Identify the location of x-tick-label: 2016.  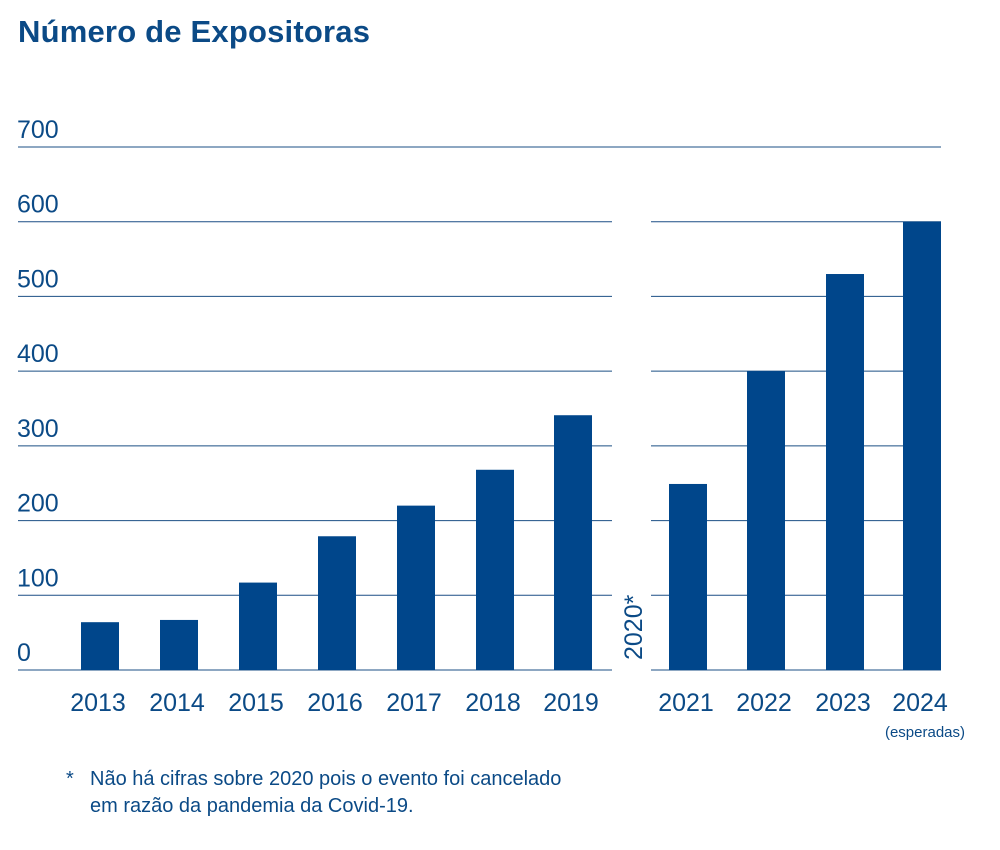
(335, 703).